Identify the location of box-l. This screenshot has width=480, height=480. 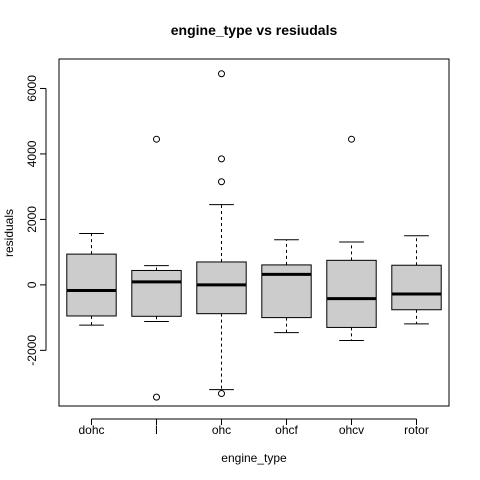
(156, 268).